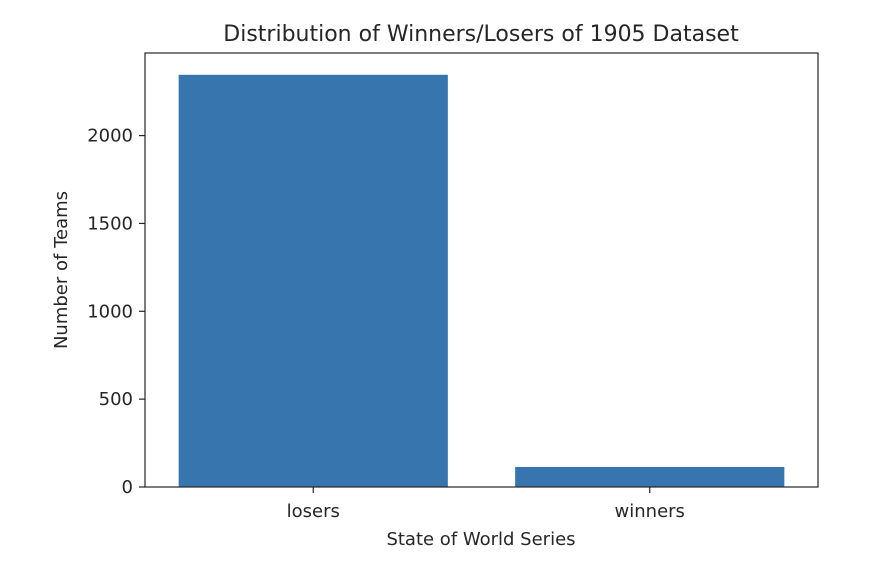 This screenshot has width=882, height=574. I want to click on y-tick-label-2000: 2000, so click(110, 136).